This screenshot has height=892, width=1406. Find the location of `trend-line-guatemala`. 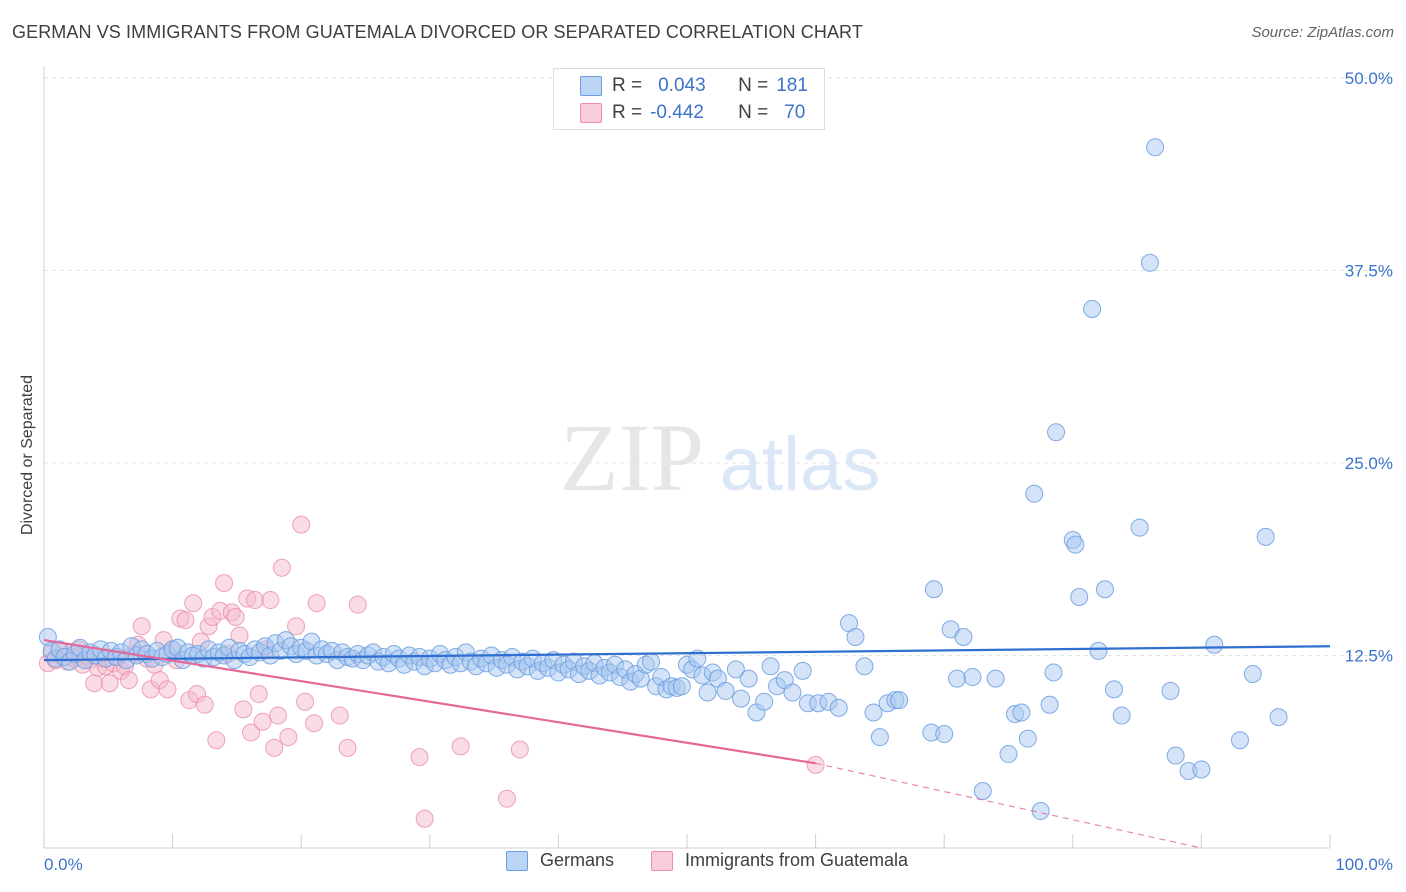

trend-line-guatemala is located at coordinates (429, 702).